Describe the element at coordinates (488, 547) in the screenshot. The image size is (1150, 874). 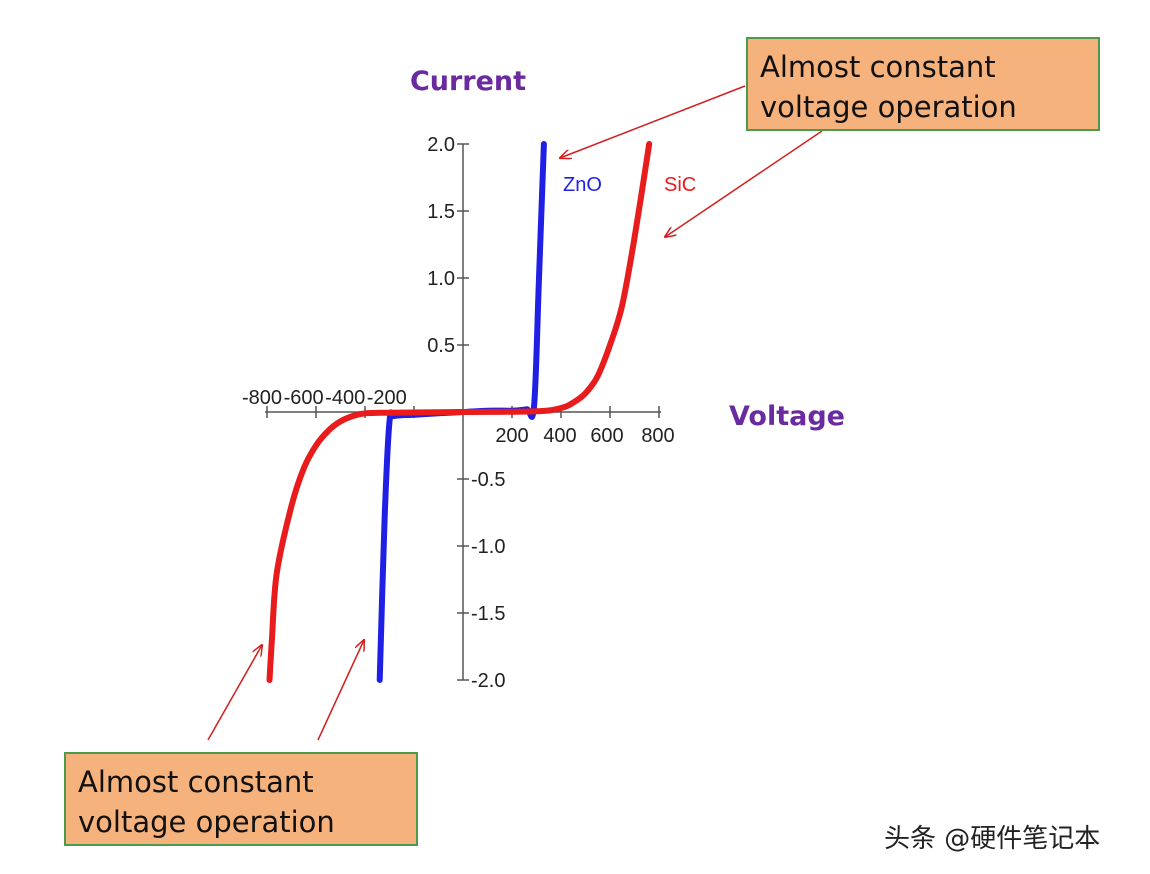
I see `y-tick-label: -1.0` at that location.